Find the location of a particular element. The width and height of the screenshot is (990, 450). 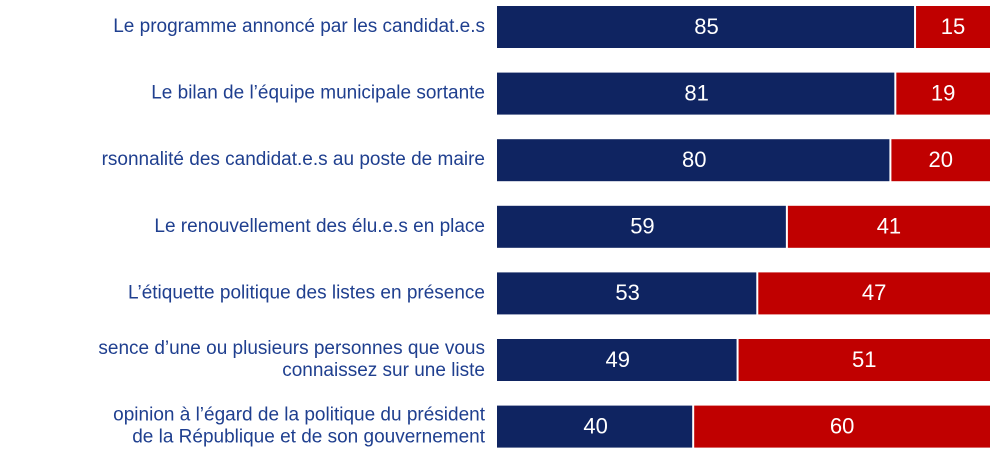

value-label: 47 is located at coordinates (874, 292).